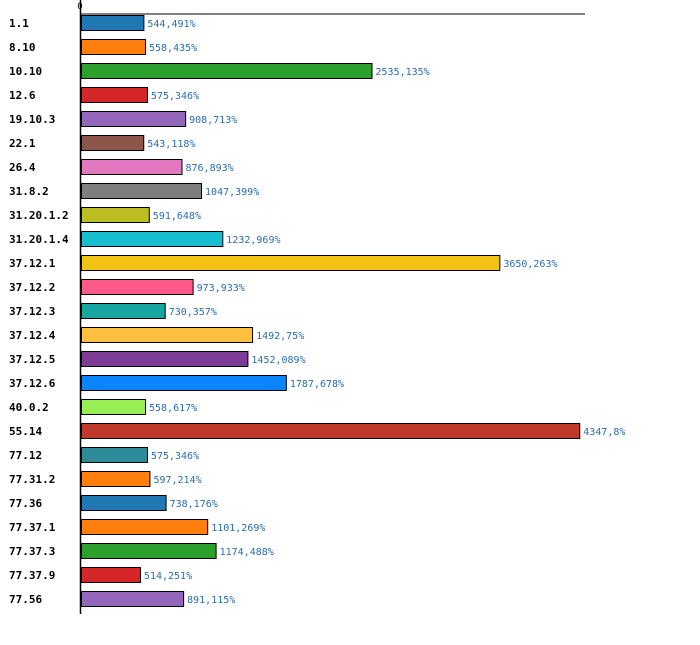  Describe the element at coordinates (604, 432) in the screenshot. I see `value-label: 4347,8%` at that location.